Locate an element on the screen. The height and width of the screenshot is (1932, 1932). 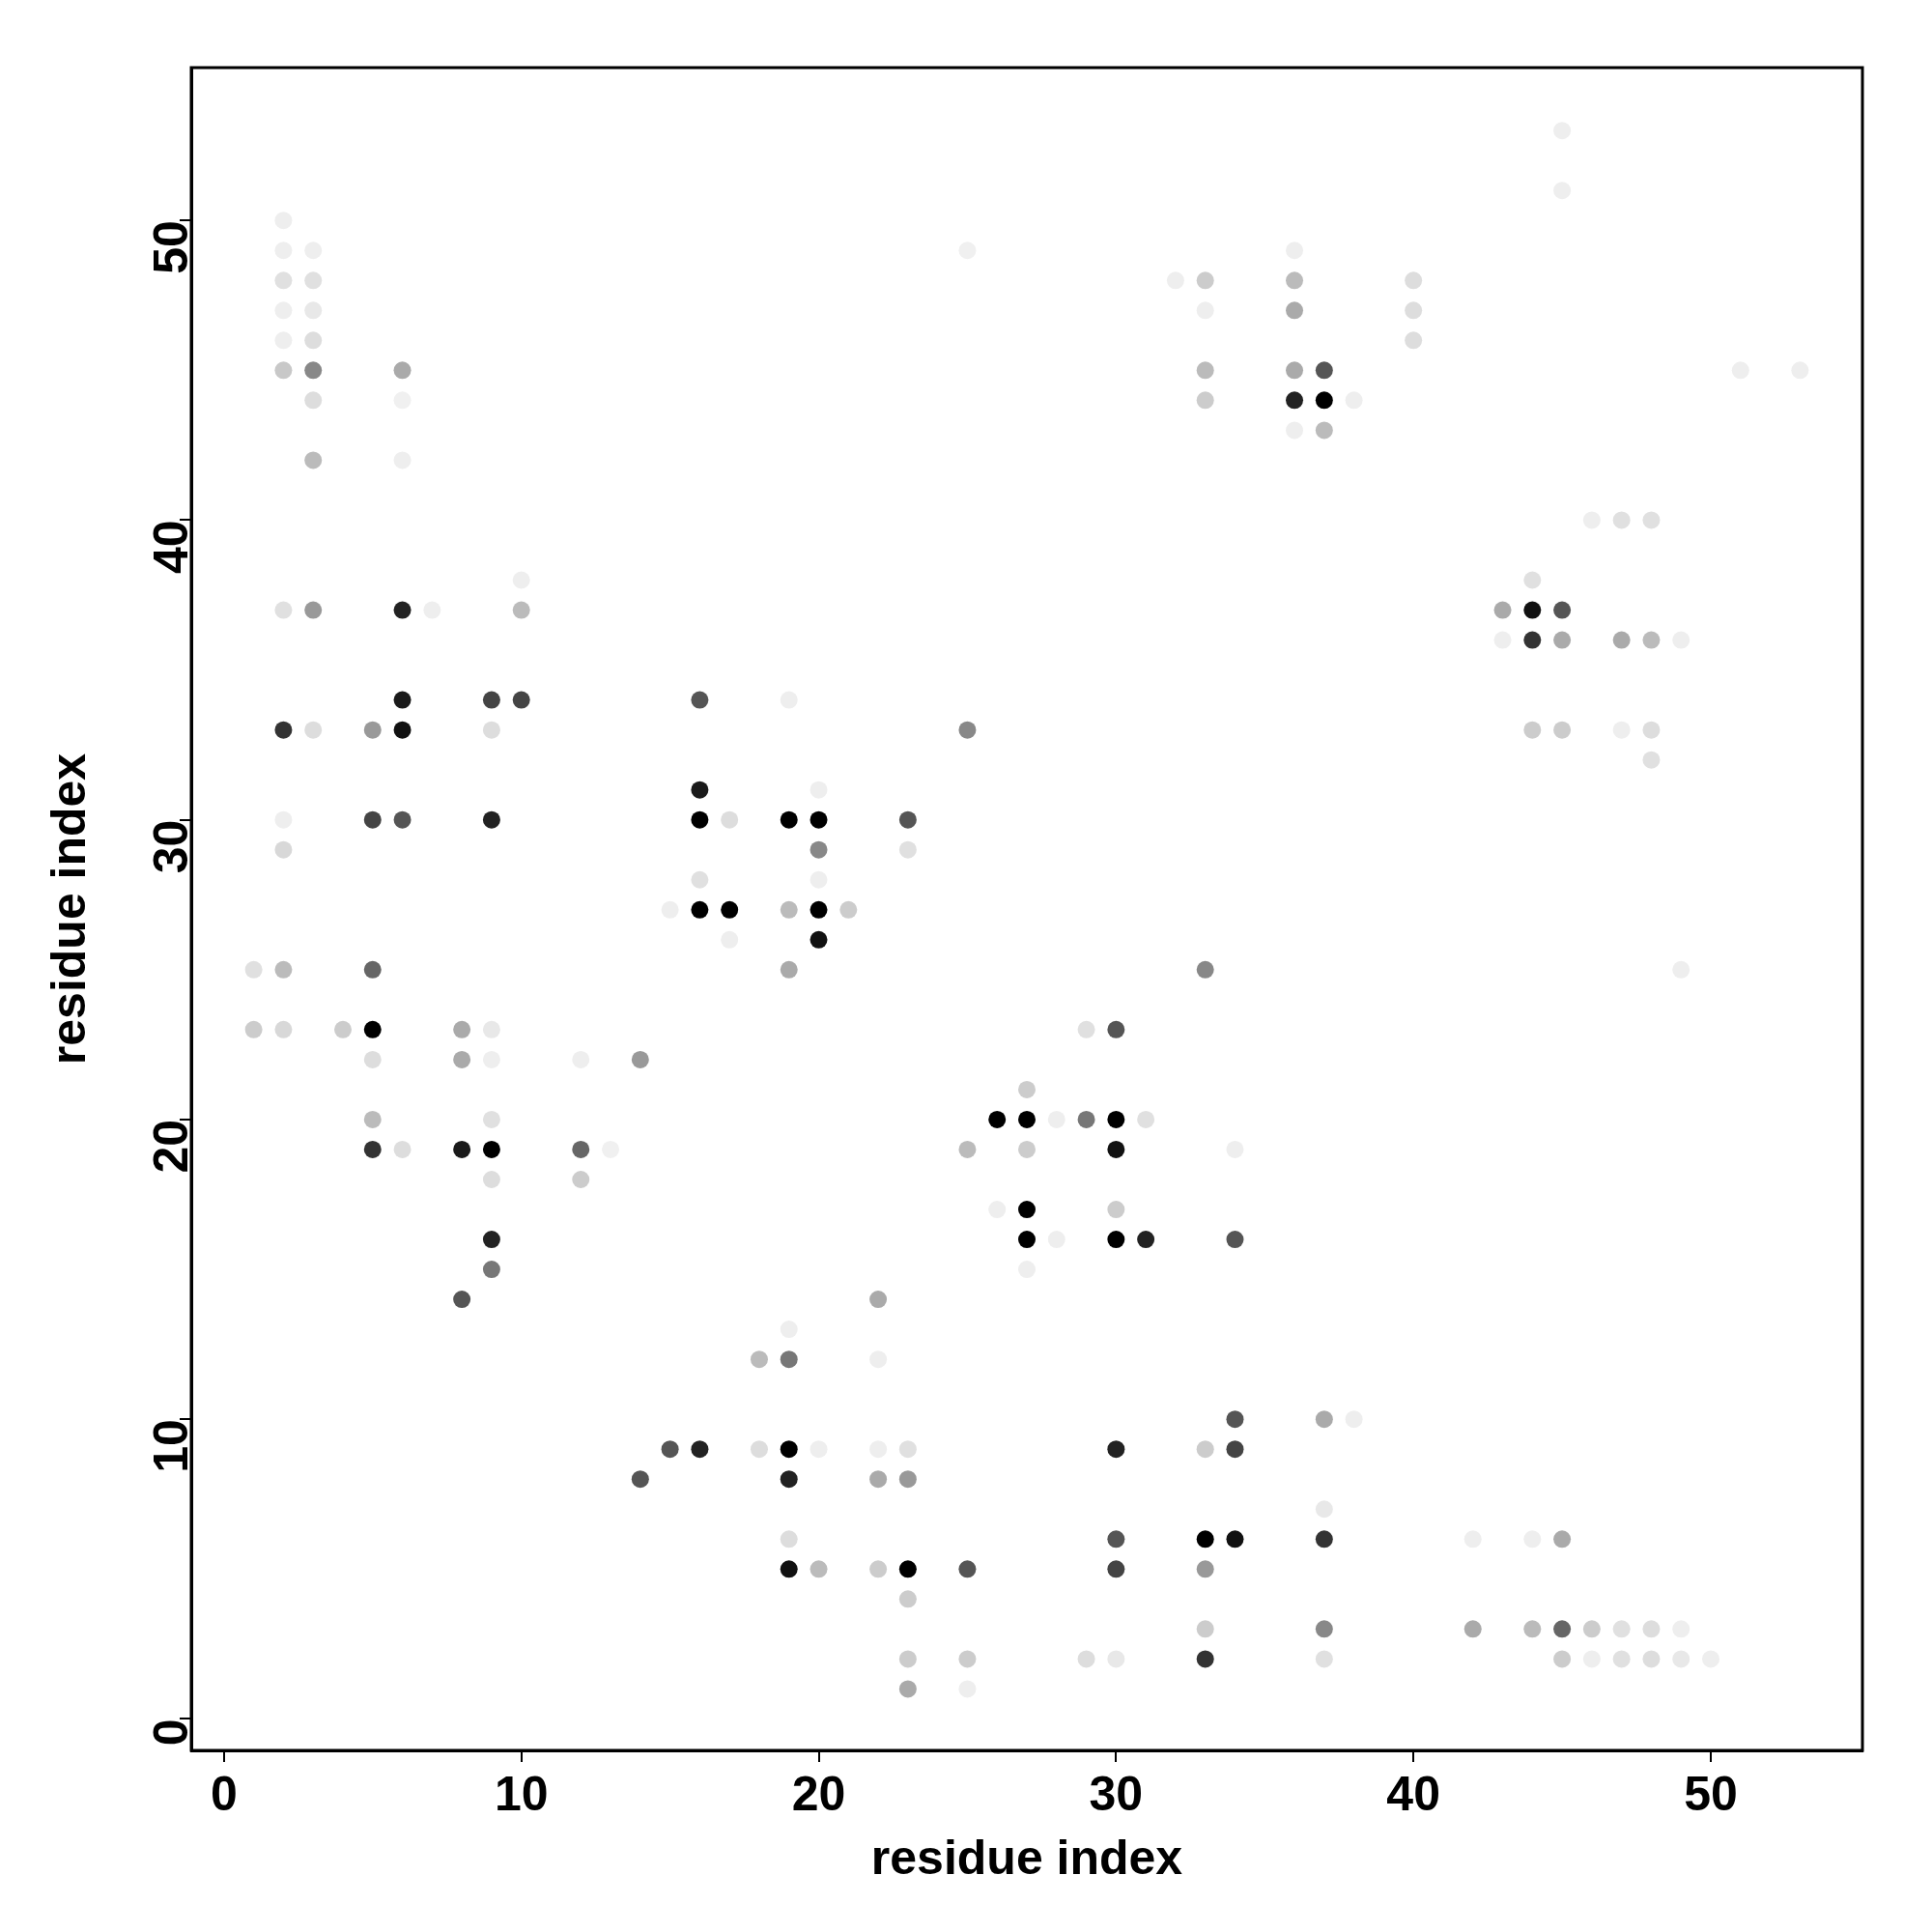
y-tick-label: 10 is located at coordinates (170, 1446).